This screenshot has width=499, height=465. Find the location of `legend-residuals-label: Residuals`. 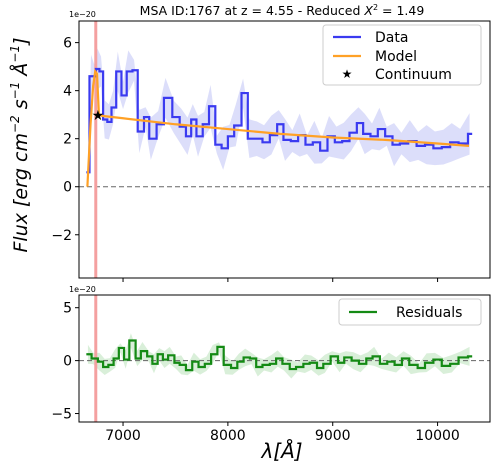

legend-residuals-label: Residuals is located at coordinates (429, 313).